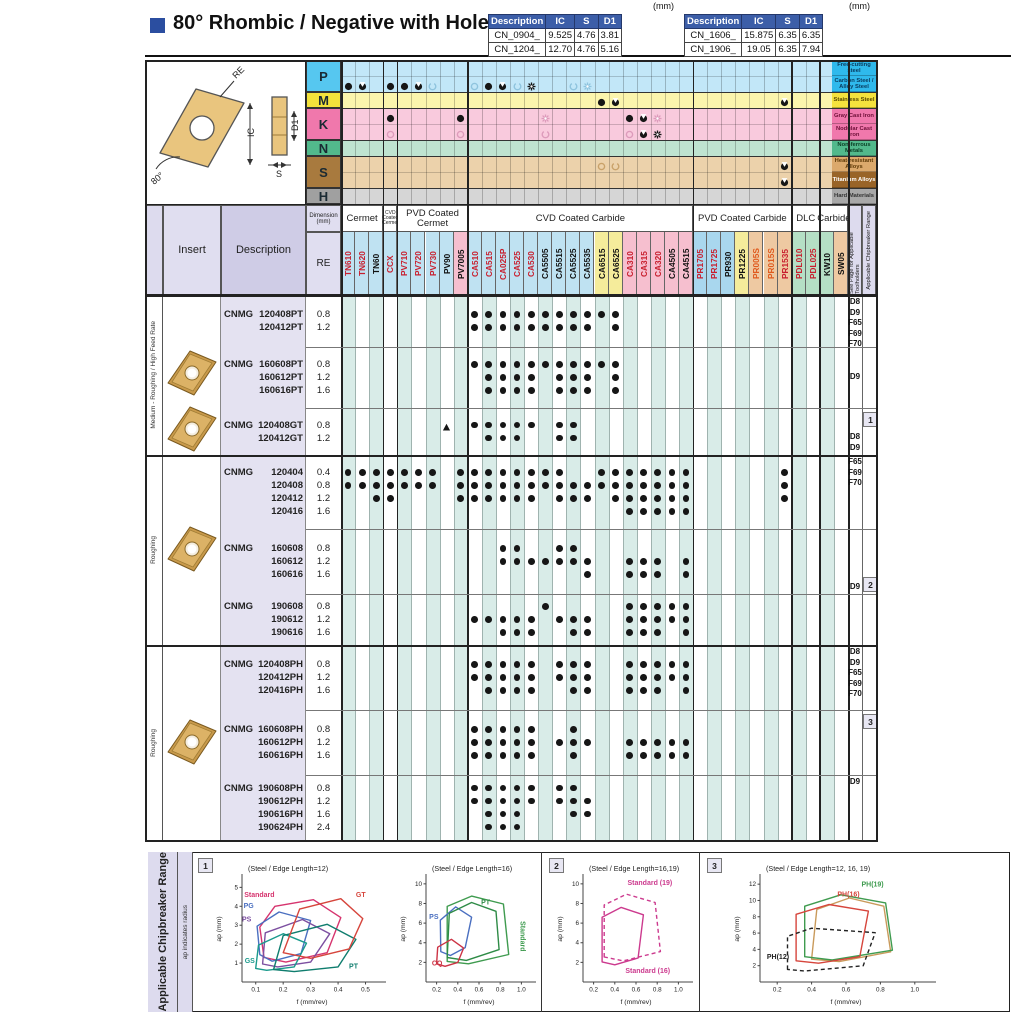  Describe the element at coordinates (348, 263) in the screenshot. I see `grade-column-header: TN610` at that location.